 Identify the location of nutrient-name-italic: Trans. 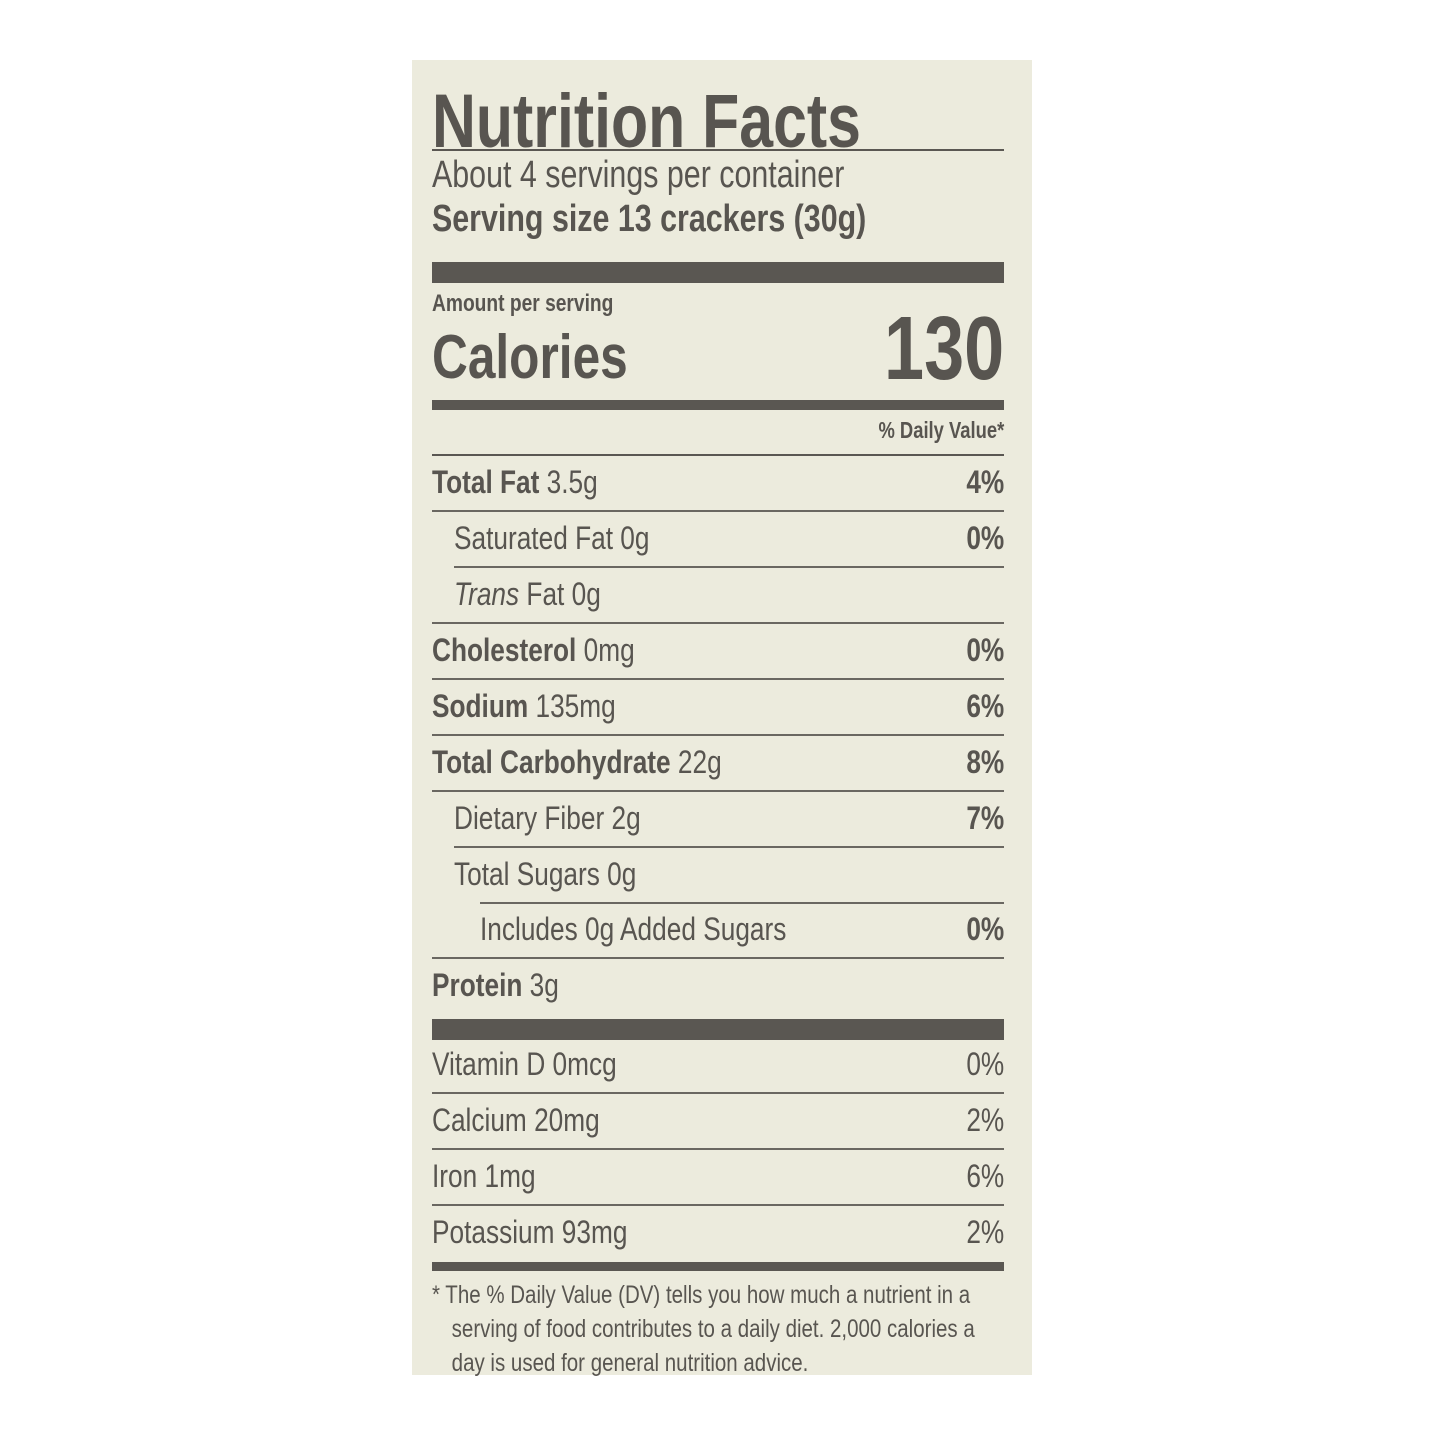
(487, 594).